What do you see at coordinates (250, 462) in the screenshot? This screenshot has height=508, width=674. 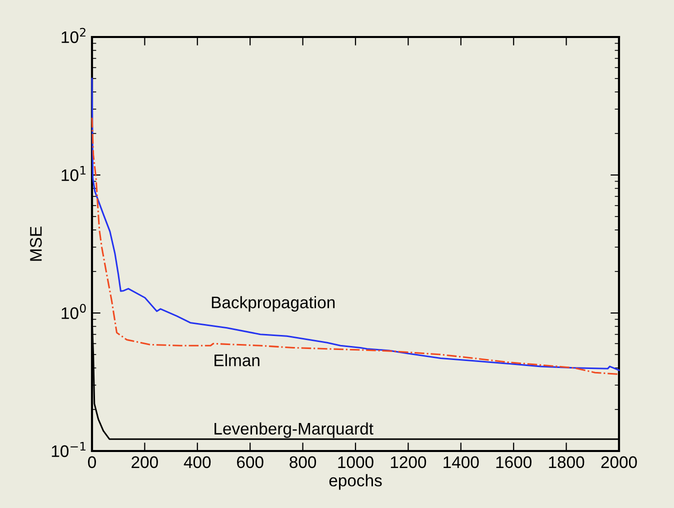 I see `x-tick-label: 600` at bounding box center [250, 462].